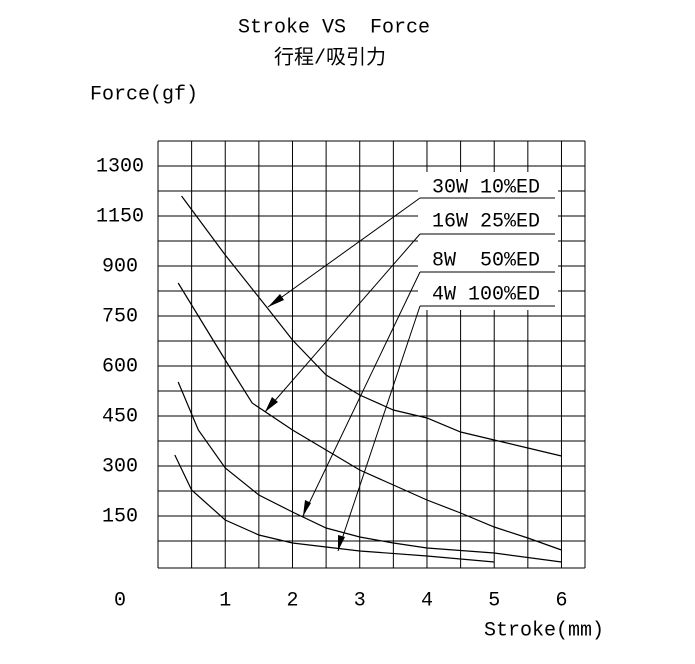 The image size is (695, 664). I want to click on x-tick-label: 4, so click(427, 600).